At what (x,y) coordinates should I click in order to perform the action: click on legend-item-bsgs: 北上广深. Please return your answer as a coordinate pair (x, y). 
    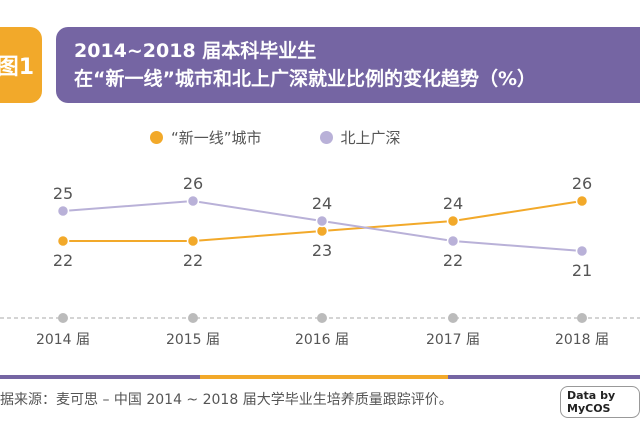
    Looking at the image, I should click on (360, 137).